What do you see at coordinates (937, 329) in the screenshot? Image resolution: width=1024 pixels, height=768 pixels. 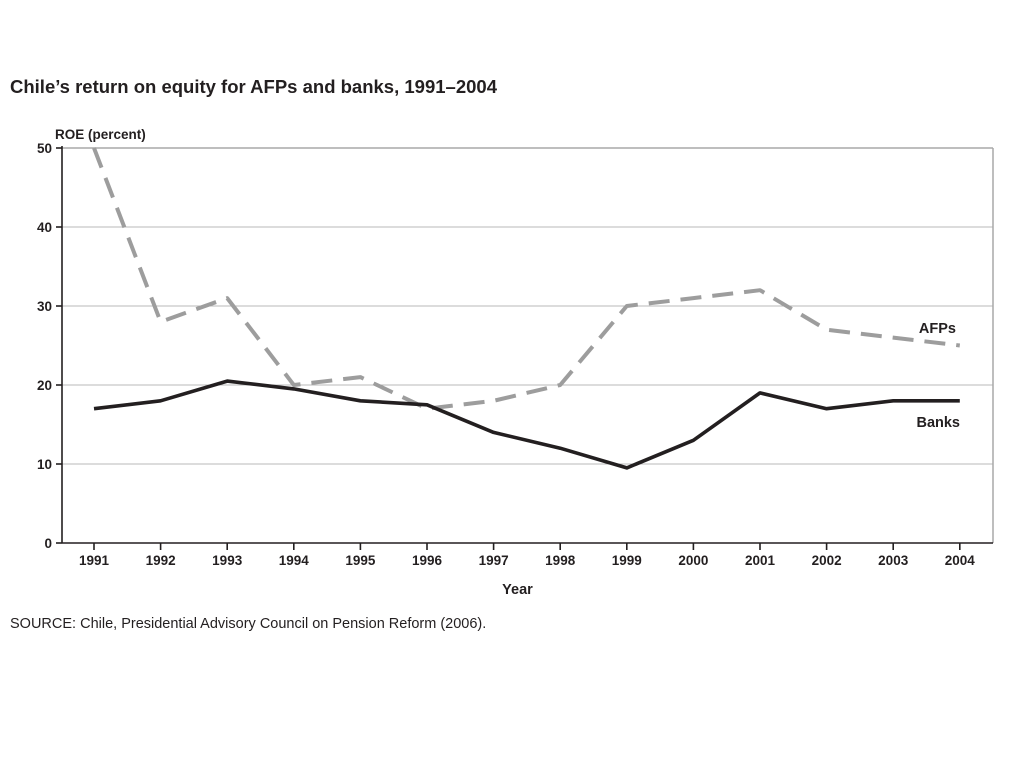 I see `series-label-afps: AFPs` at bounding box center [937, 329].